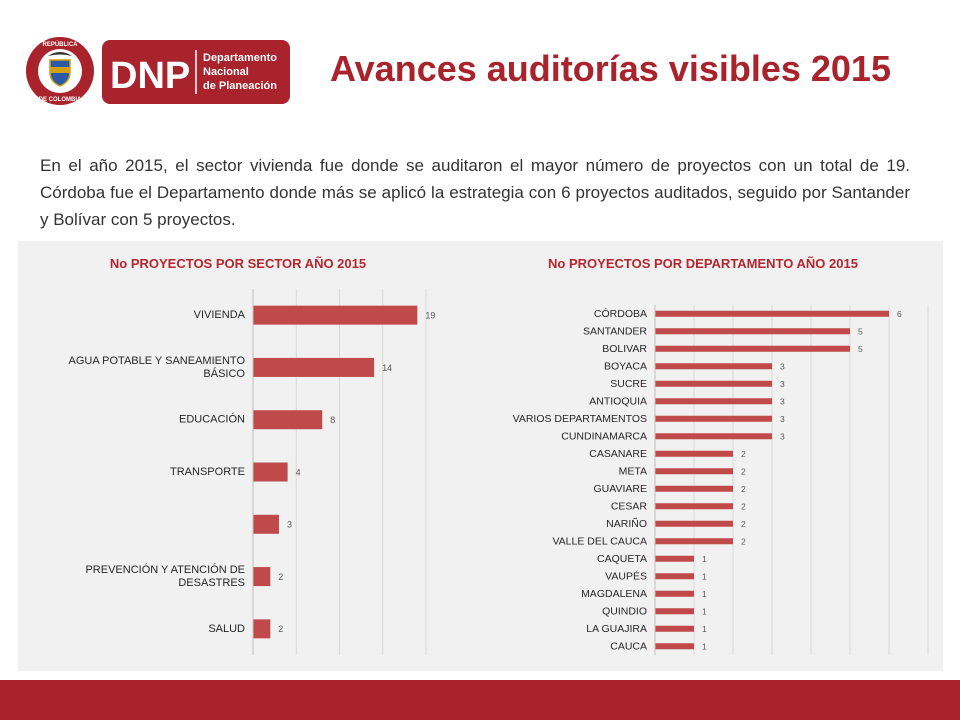 The image size is (960, 720). I want to click on dept-category-label: CUNDINAMARCA, so click(604, 436).